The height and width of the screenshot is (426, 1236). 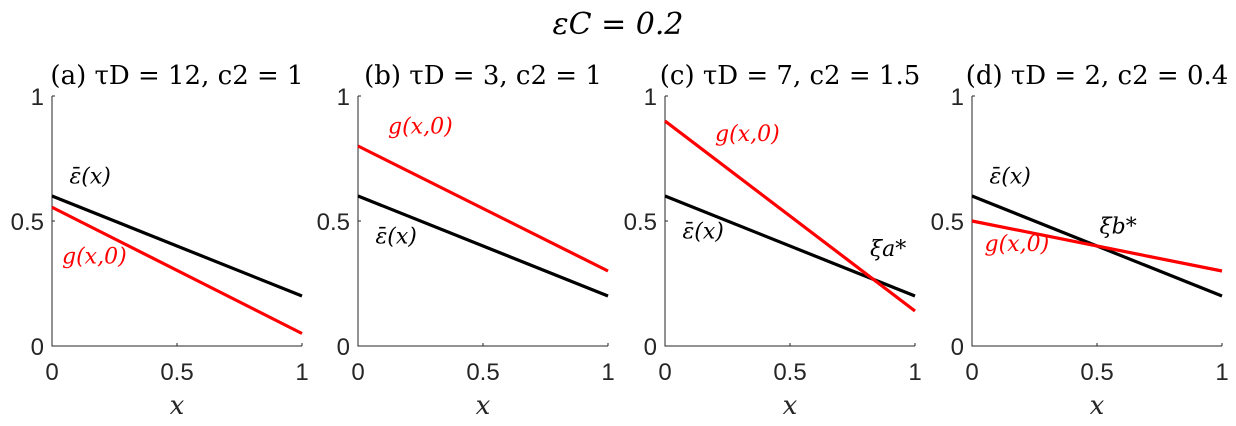 I want to click on panel-b-ytick-label: 0, so click(x=343, y=347).